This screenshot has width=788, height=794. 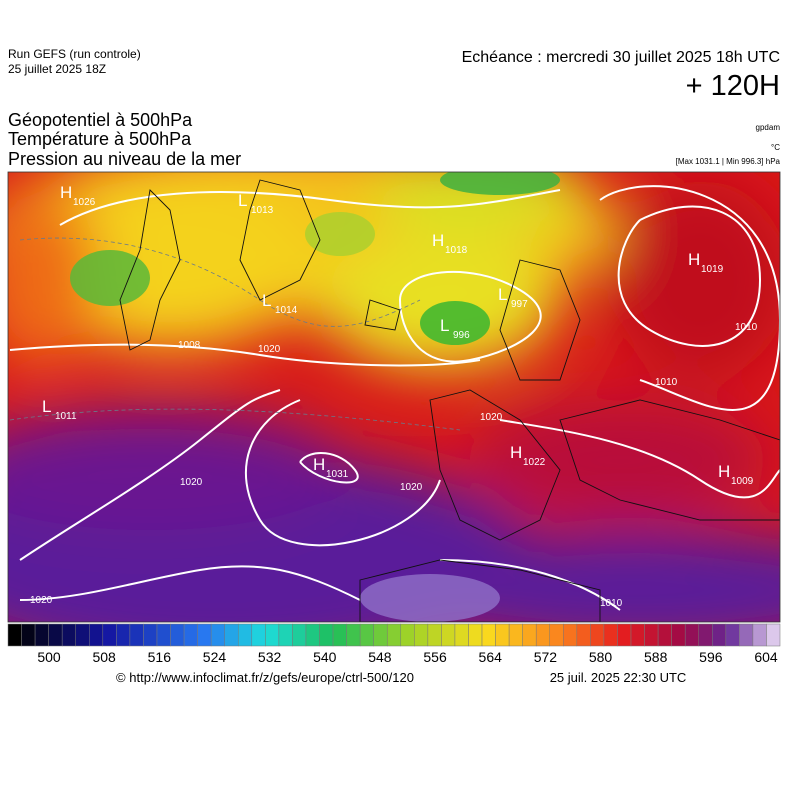 What do you see at coordinates (461, 335) in the screenshot?
I see `center-value: 996` at bounding box center [461, 335].